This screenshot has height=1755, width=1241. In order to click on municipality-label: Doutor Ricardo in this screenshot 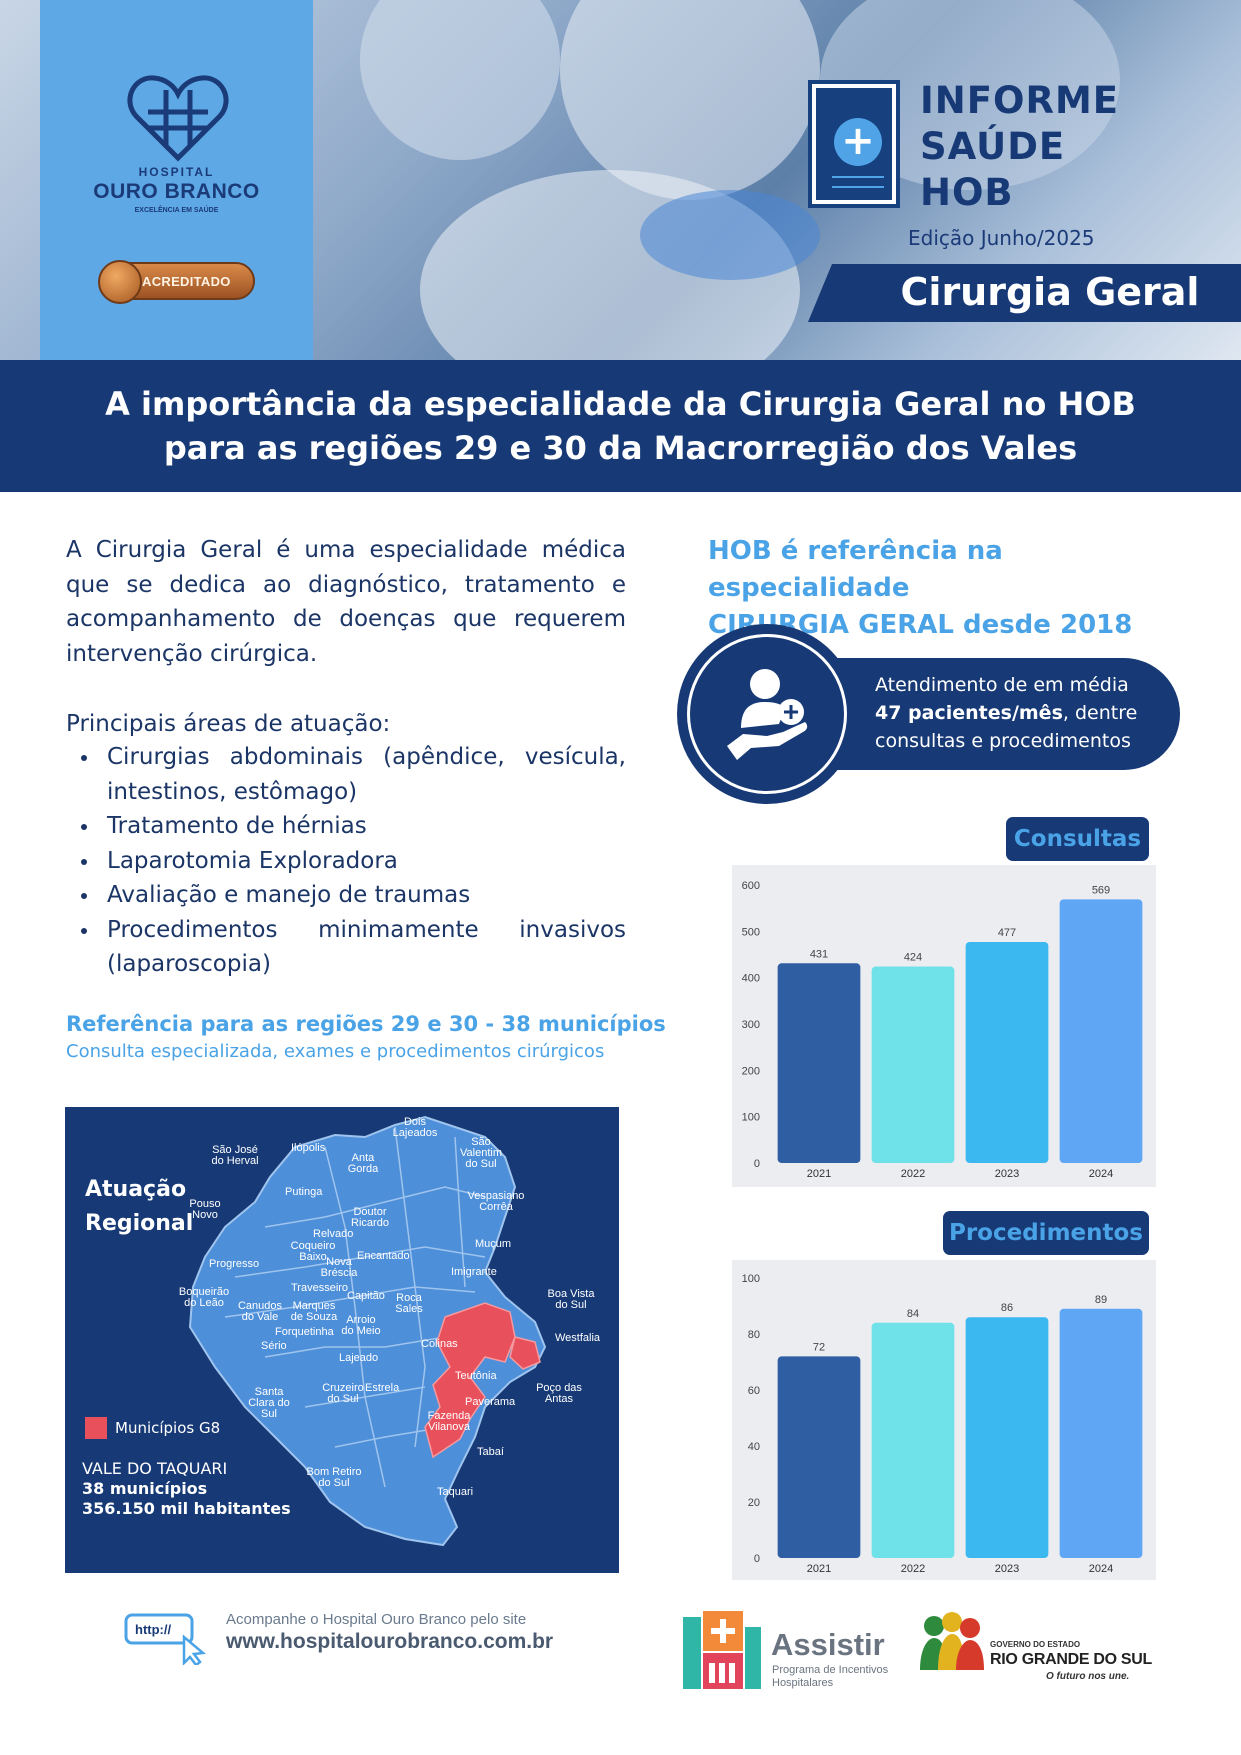, I will do `click(370, 1217)`.